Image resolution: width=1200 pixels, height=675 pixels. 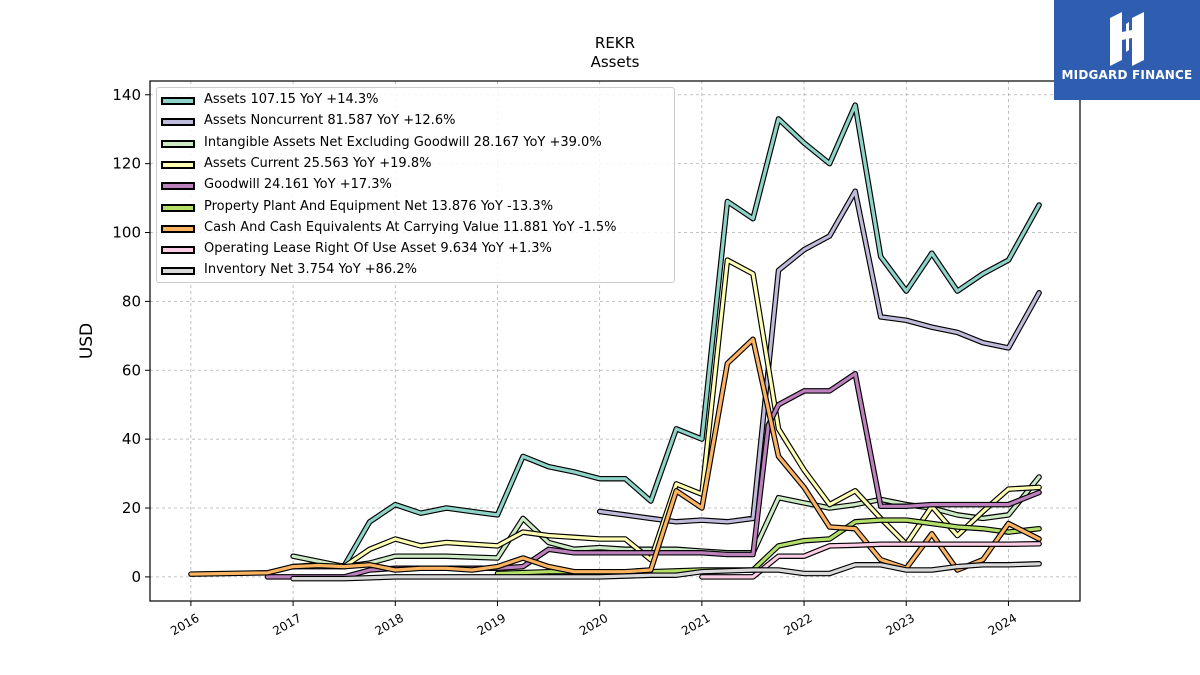 I want to click on legend-label: Assets 107.15 YoY +14.3%, so click(x=291, y=99).